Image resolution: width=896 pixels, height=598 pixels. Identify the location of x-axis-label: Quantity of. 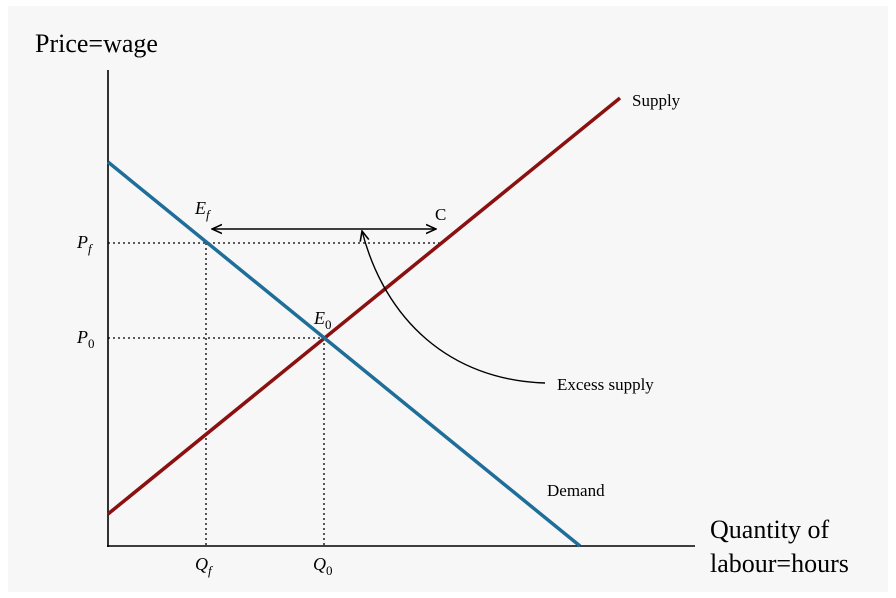
(769, 529).